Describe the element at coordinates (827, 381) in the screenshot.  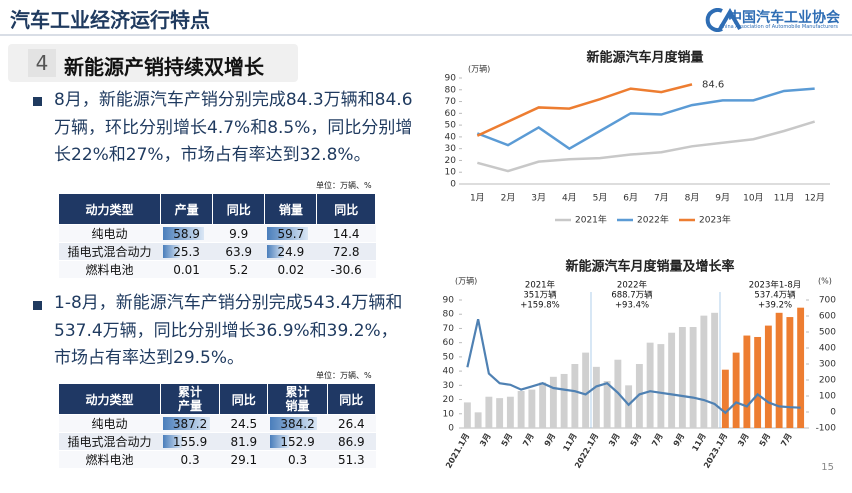
I see `y2-tick-label: 200` at that location.